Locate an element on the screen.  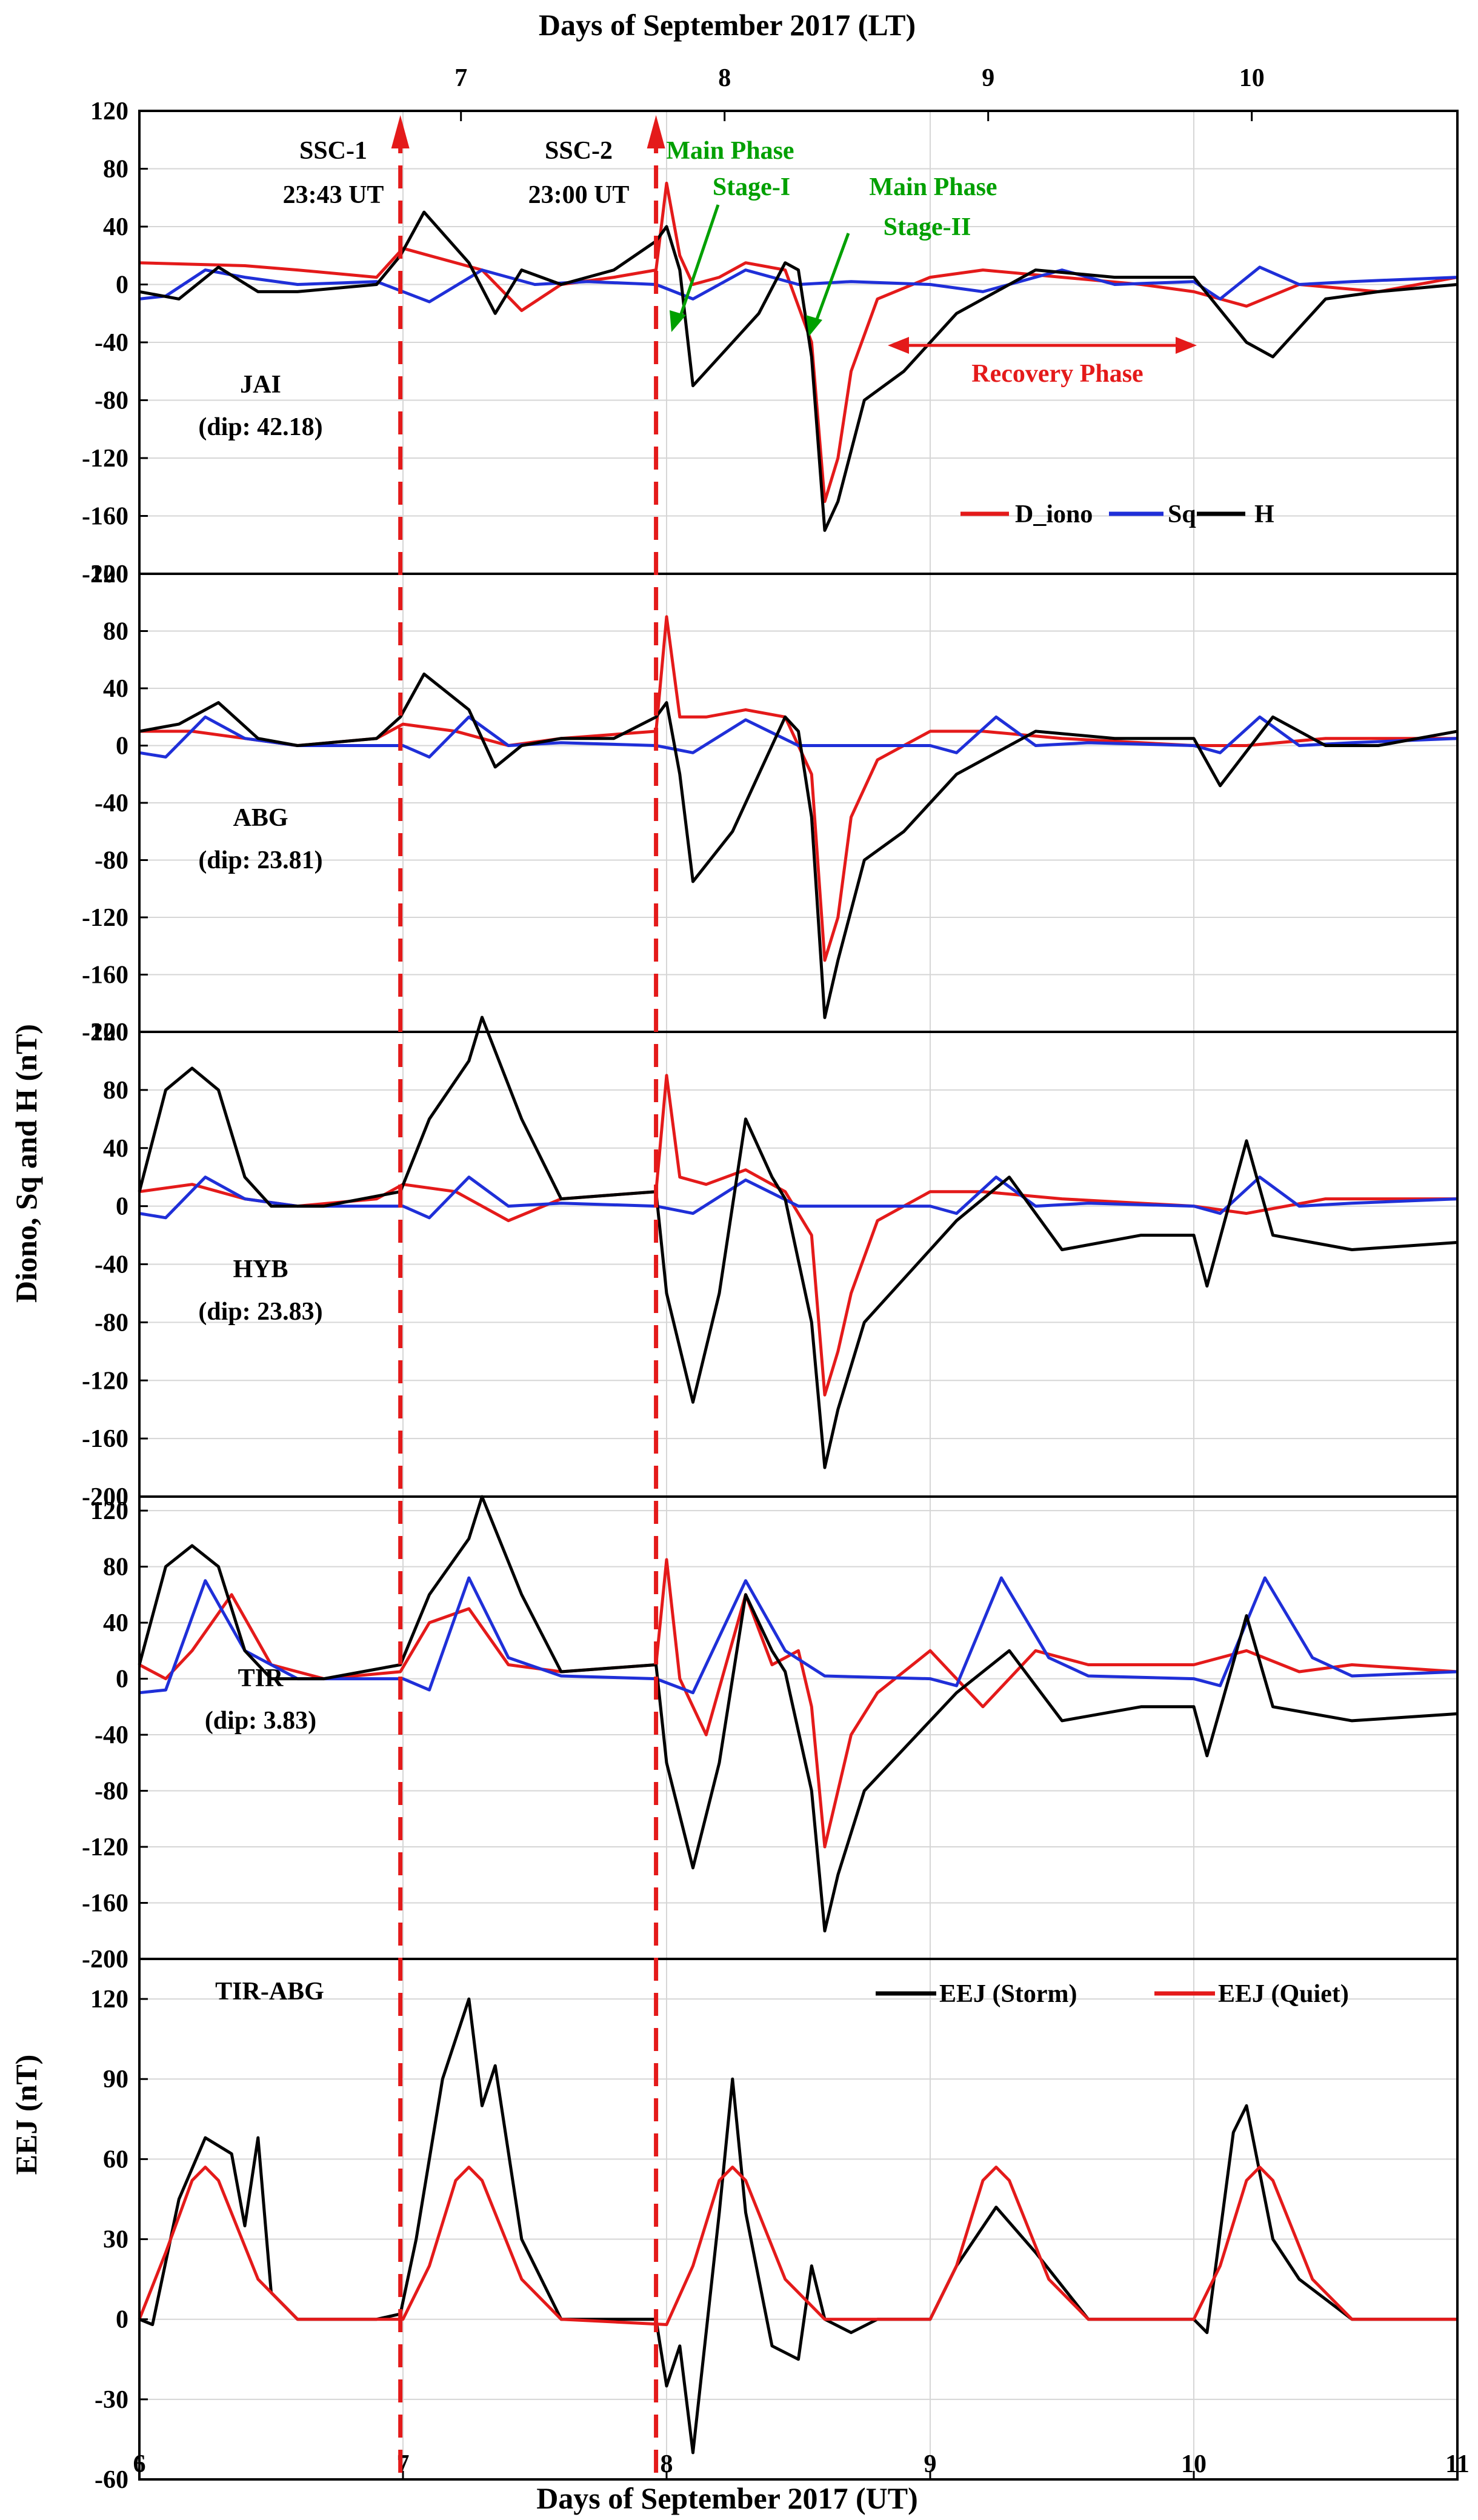
legend-label-d-iono: D_iono is located at coordinates (1054, 514).